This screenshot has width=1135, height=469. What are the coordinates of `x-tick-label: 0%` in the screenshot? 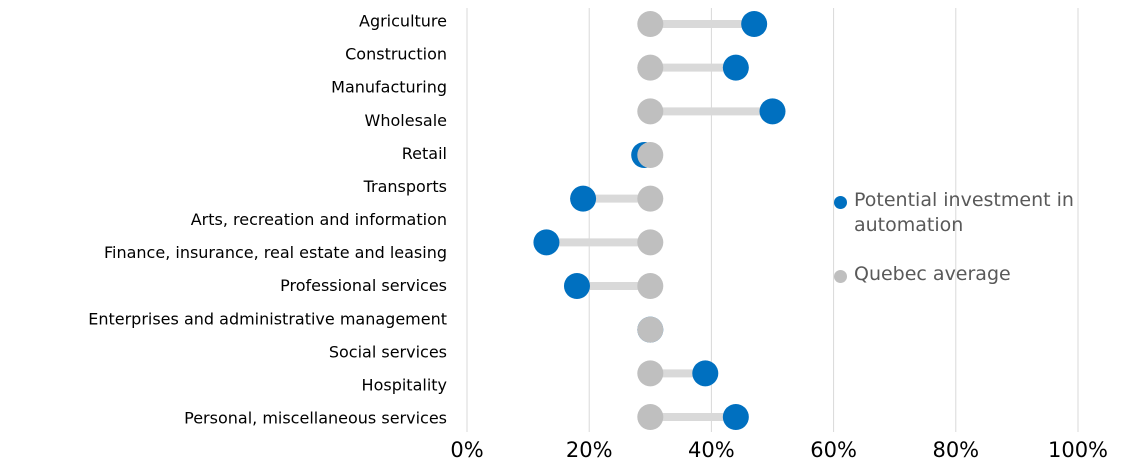 It's located at (466, 450).